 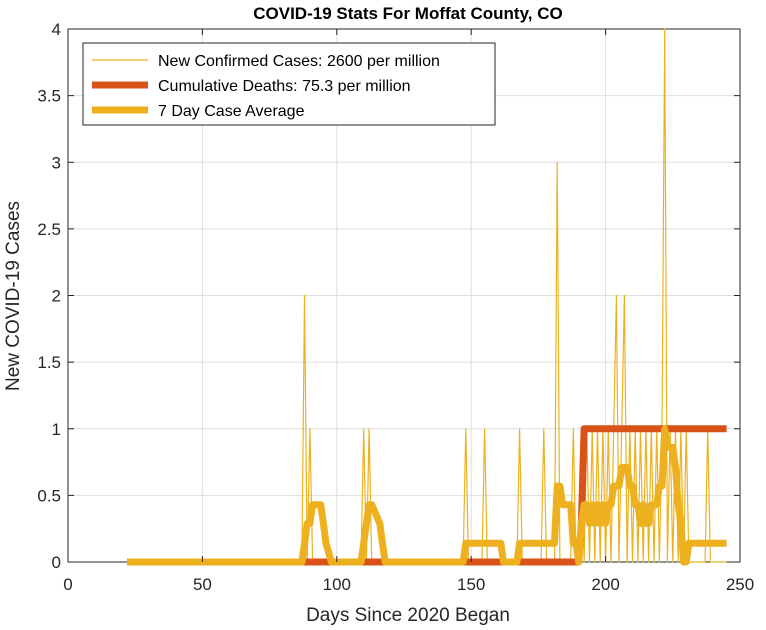 What do you see at coordinates (56, 296) in the screenshot?
I see `y-tick-label: 2` at bounding box center [56, 296].